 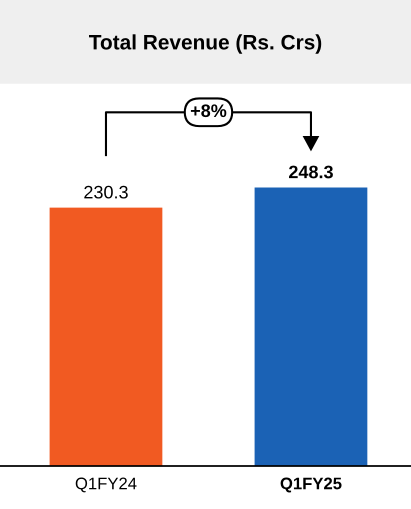 I want to click on data-label: 230.3, so click(x=106, y=192).